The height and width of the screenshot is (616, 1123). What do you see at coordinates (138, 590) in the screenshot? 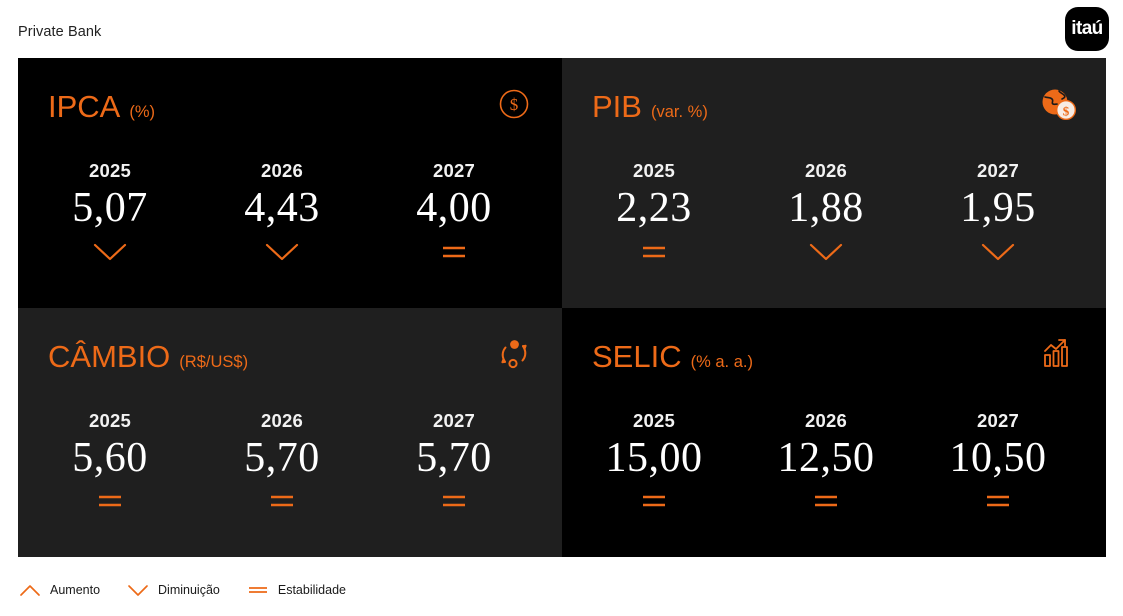
I see `legend-down-icon` at bounding box center [138, 590].